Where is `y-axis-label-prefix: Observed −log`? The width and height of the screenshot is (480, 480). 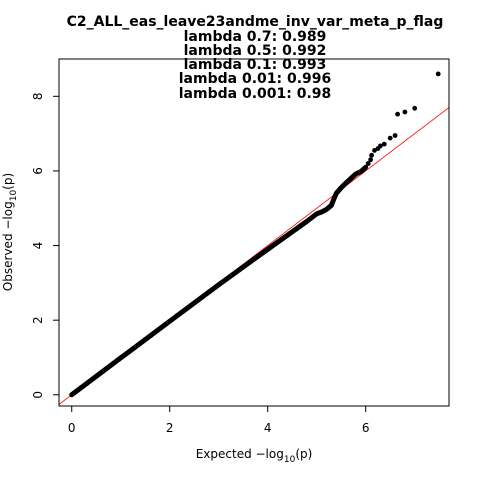 y-axis-label-prefix: Observed −log is located at coordinates (8, 246).